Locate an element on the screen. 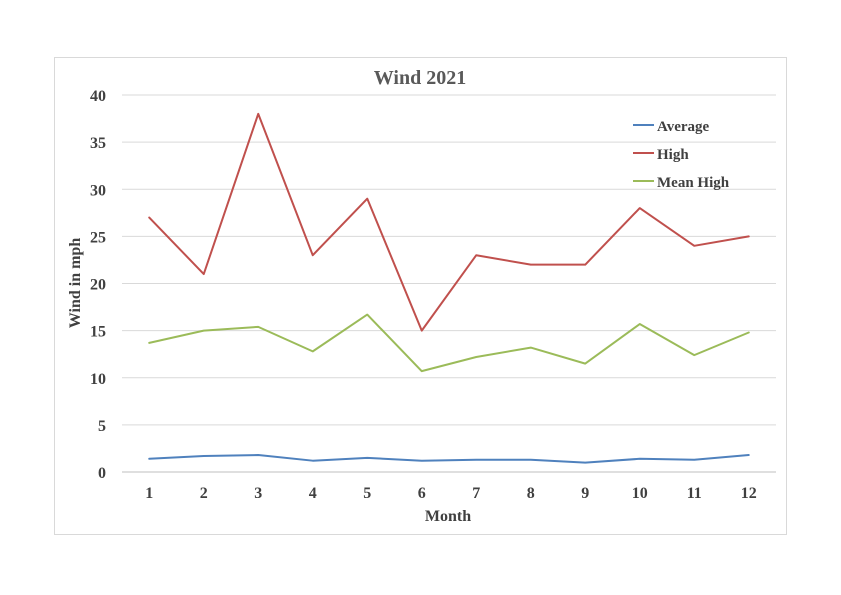 Image resolution: width=841 pixels, height=595 pixels. legend-label: High is located at coordinates (673, 155).